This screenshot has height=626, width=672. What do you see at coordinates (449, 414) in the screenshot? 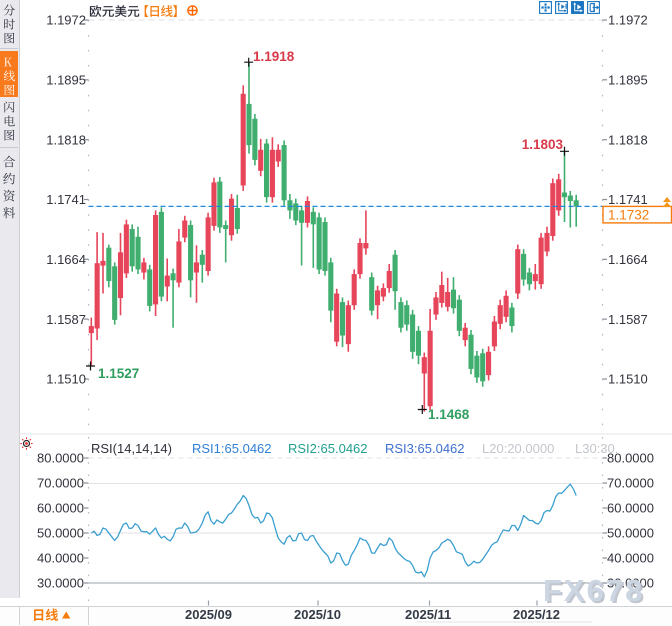
I see `svg-text: 1.1468` at bounding box center [449, 414].